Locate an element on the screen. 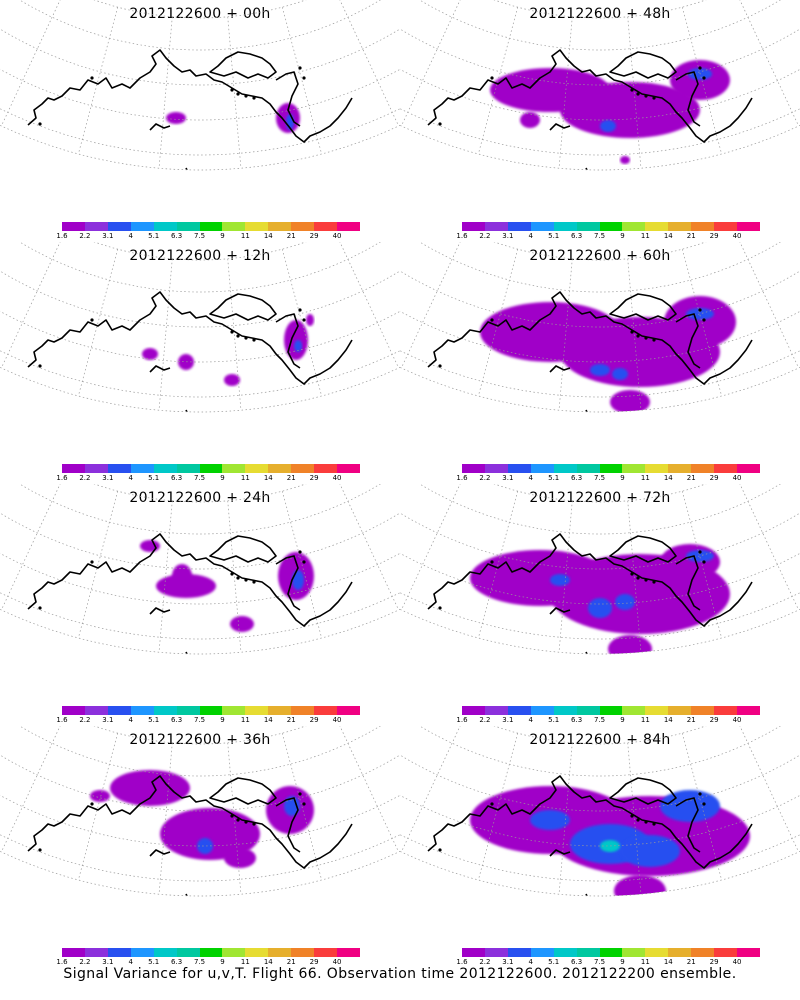 The width and height of the screenshot is (800, 1000). colorbar-label: 1.6 is located at coordinates (462, 962).